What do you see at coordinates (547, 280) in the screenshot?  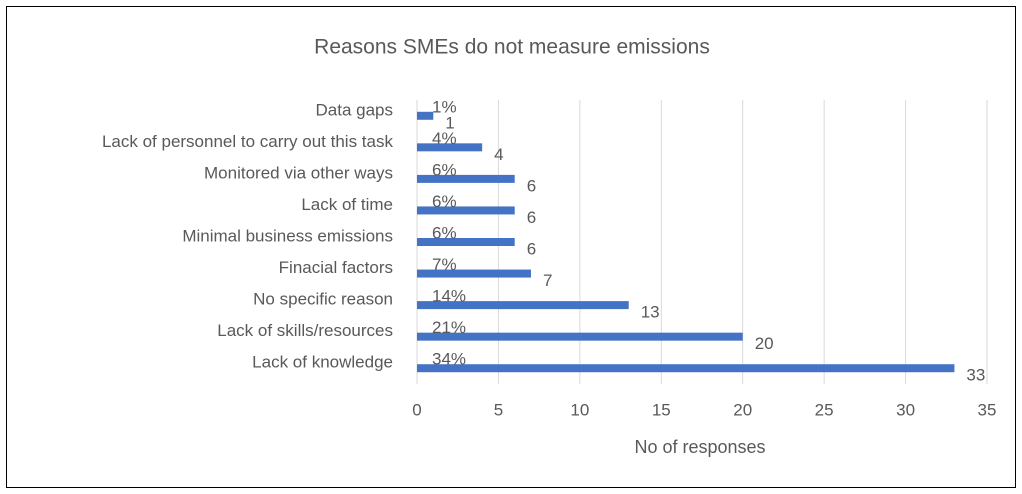 I see `value-label: 7` at bounding box center [547, 280].